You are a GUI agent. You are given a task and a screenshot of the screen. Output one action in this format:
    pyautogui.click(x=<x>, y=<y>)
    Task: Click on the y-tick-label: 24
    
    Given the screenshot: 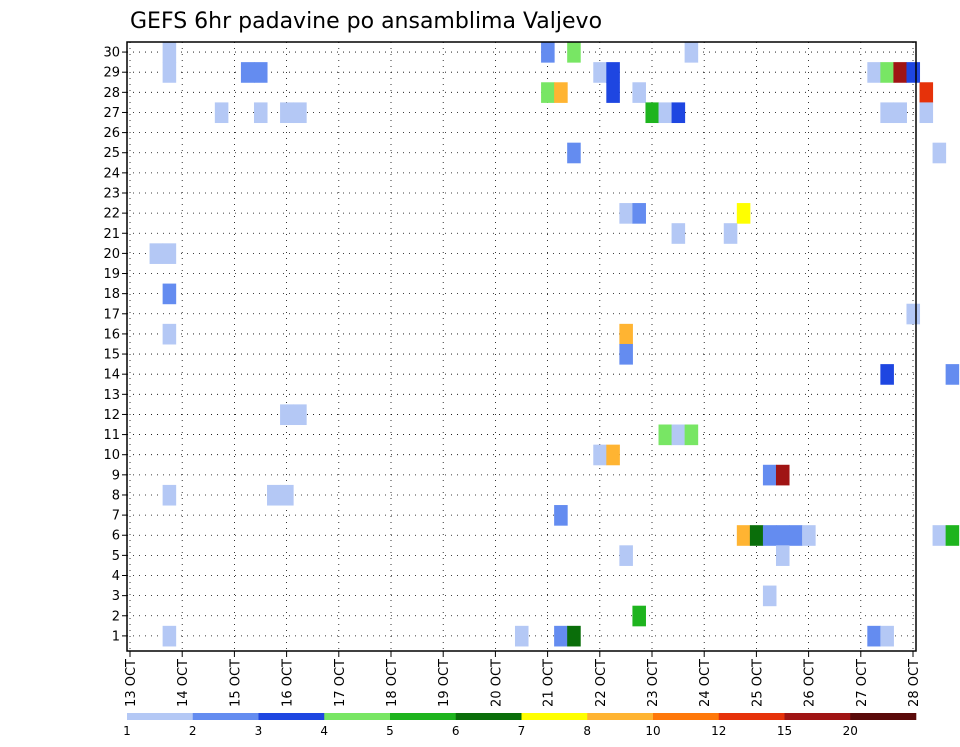 What is the action you would take?
    pyautogui.click(x=111, y=173)
    